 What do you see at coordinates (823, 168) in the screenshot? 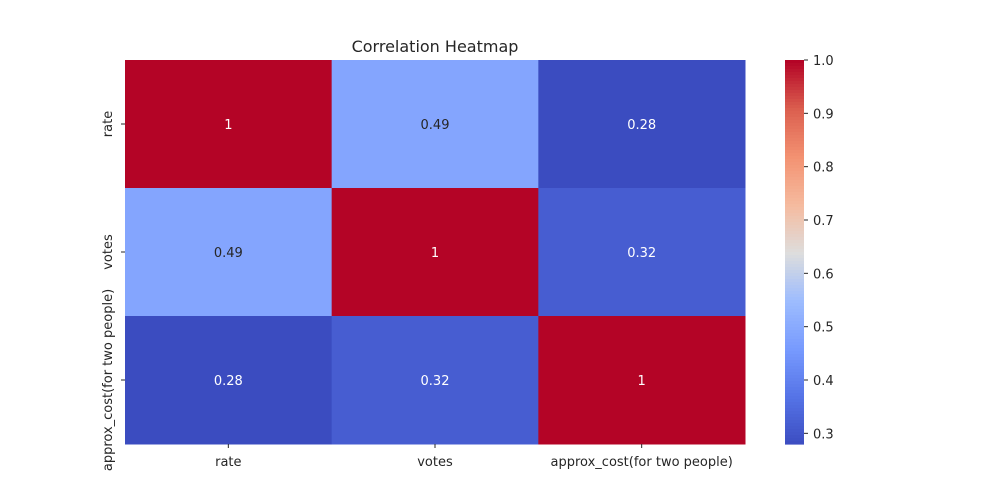
I see `colorbar-tick-label: 0.8` at bounding box center [823, 168].